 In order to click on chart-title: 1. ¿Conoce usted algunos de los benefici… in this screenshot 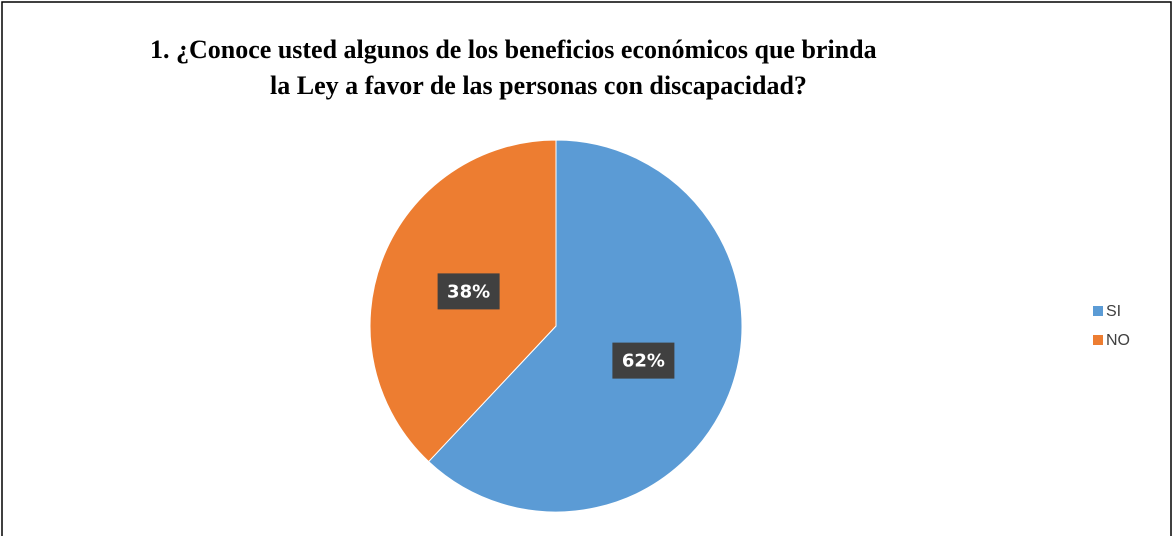, I will do `click(513, 49)`.